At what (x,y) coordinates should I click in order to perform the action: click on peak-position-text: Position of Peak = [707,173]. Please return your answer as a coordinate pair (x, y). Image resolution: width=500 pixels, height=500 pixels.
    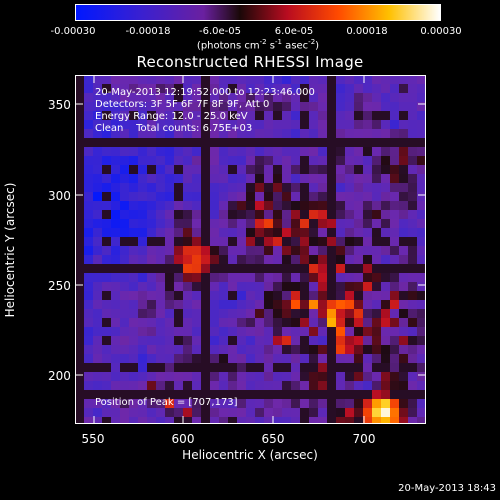
    Looking at the image, I should click on (166, 402).